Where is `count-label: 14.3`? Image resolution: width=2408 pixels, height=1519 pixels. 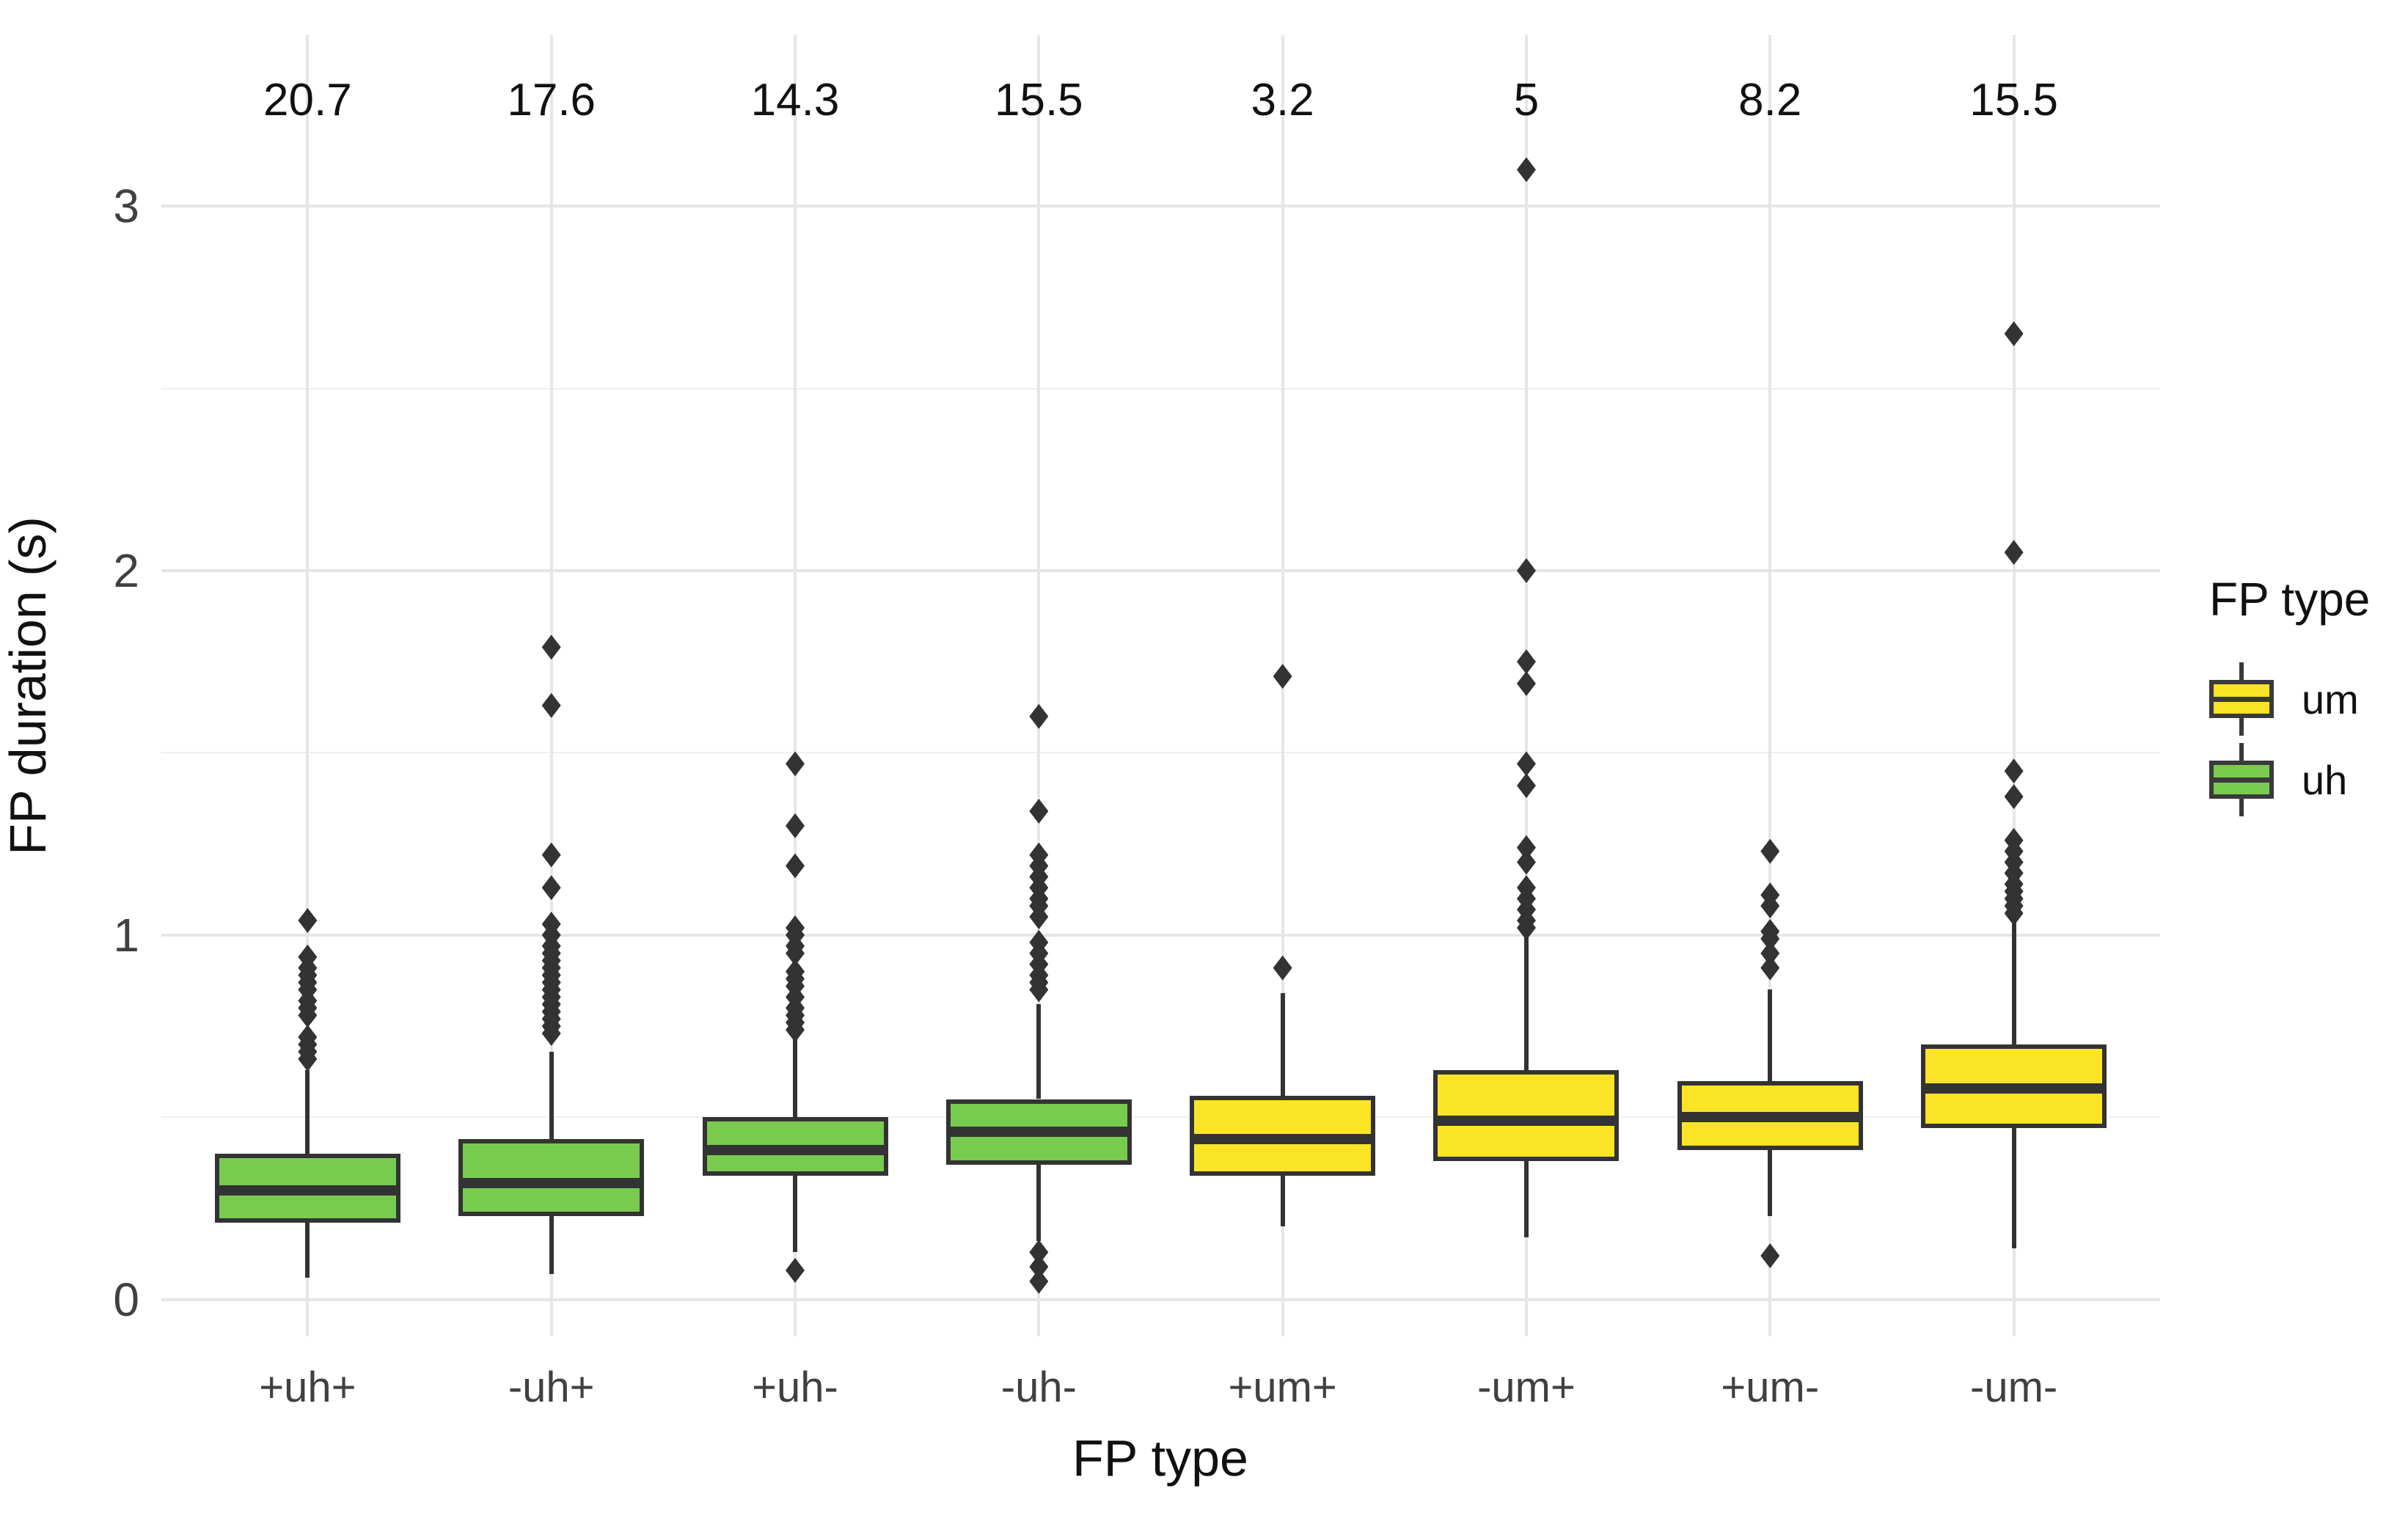 count-label: 14.3 is located at coordinates (795, 99).